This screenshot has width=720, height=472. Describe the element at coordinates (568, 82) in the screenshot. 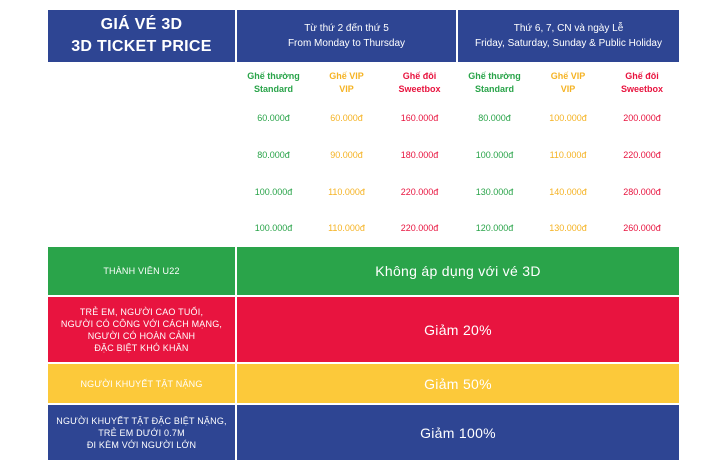

I see `seat-type-vip-weekend: Ghế VIP VIP` at that location.